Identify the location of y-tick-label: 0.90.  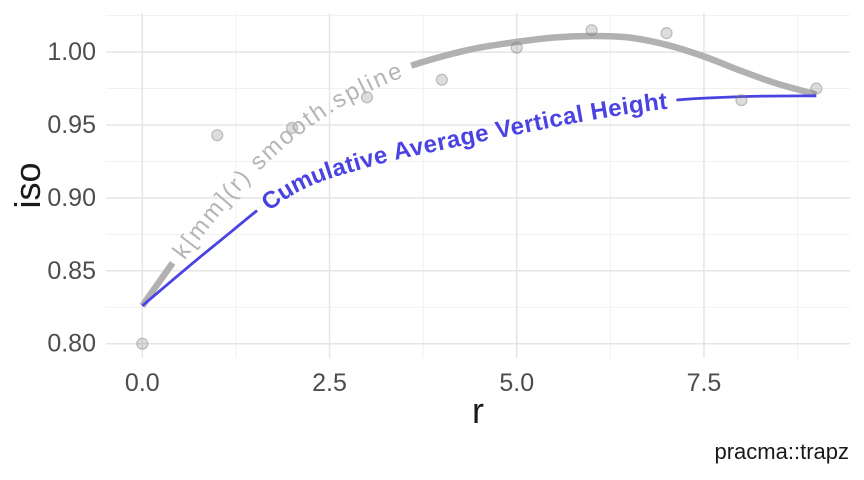
(71, 198).